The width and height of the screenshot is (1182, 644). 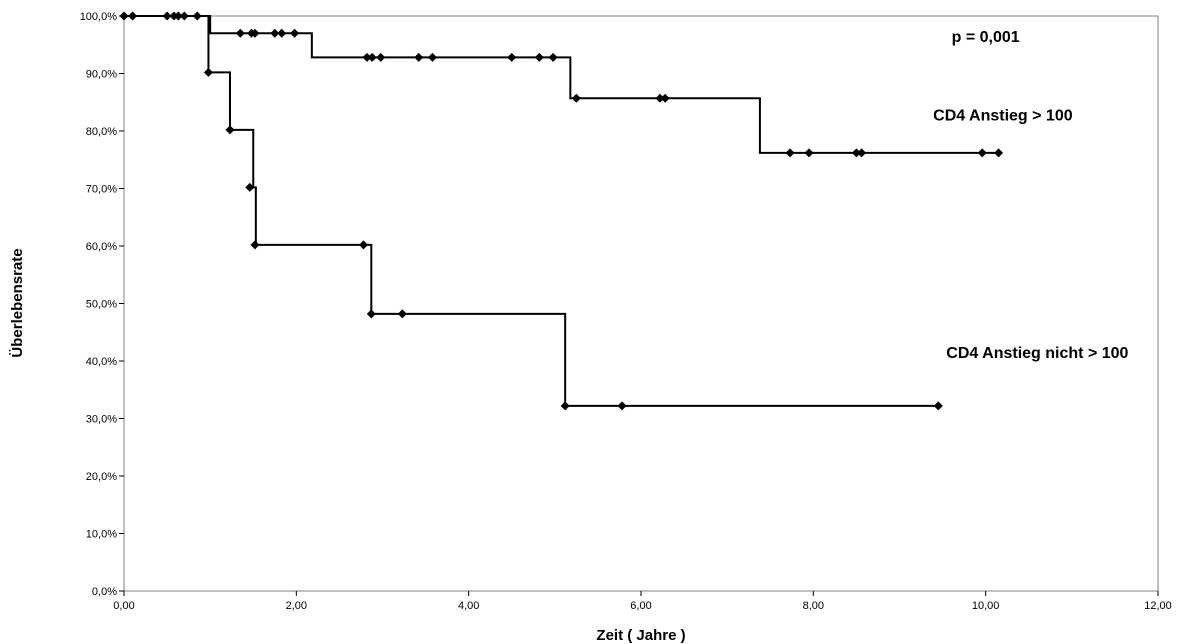 I want to click on y-axis-title: Überlebensrate, so click(x=17, y=302).